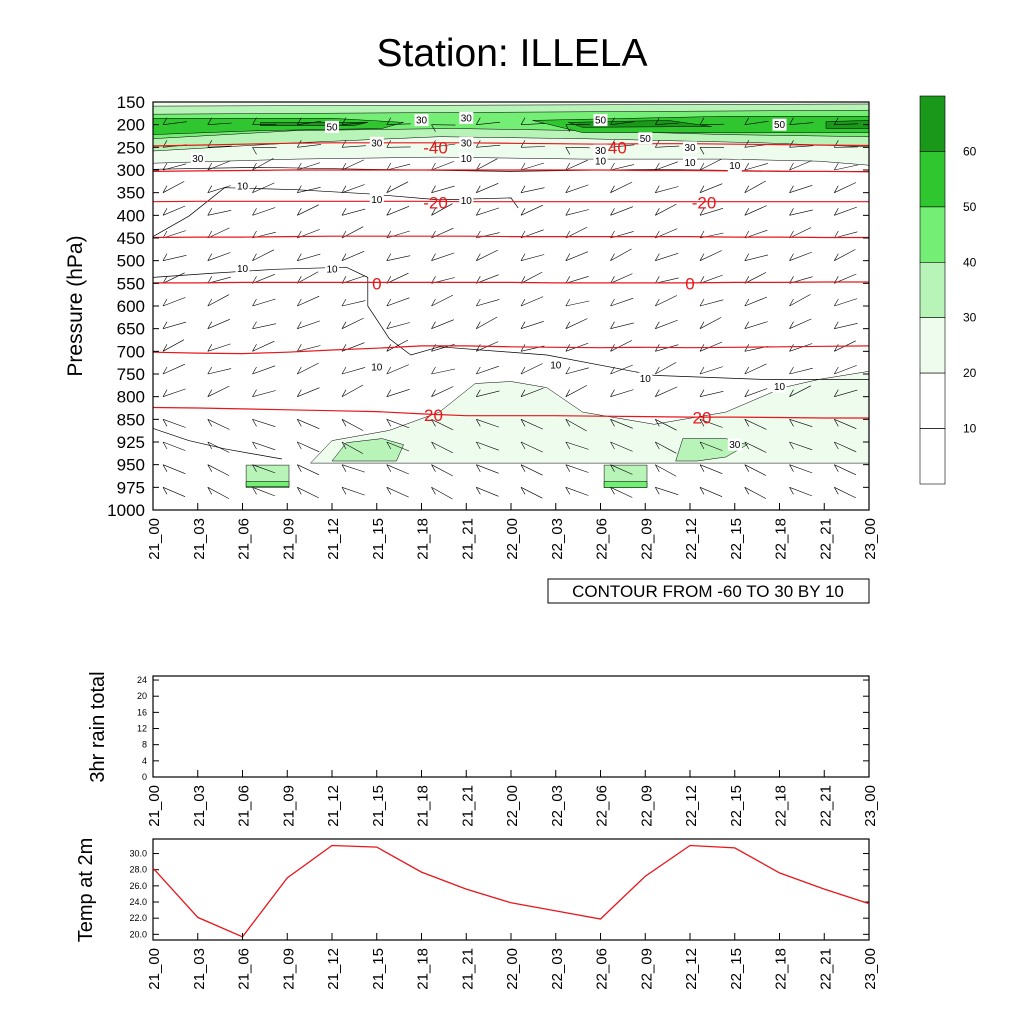  I want to click on temp-y-label: Temp at 2m, so click(86, 890).